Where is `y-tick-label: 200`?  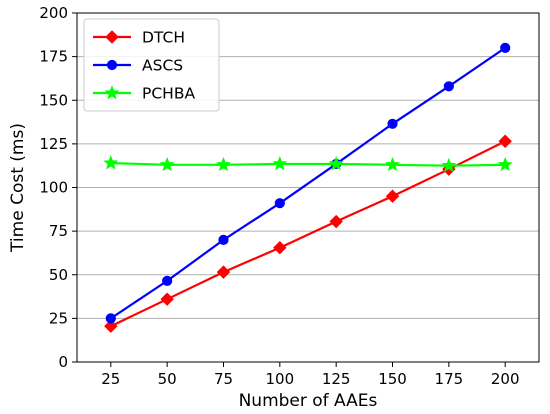
y-tick-label: 200 is located at coordinates (53, 13).